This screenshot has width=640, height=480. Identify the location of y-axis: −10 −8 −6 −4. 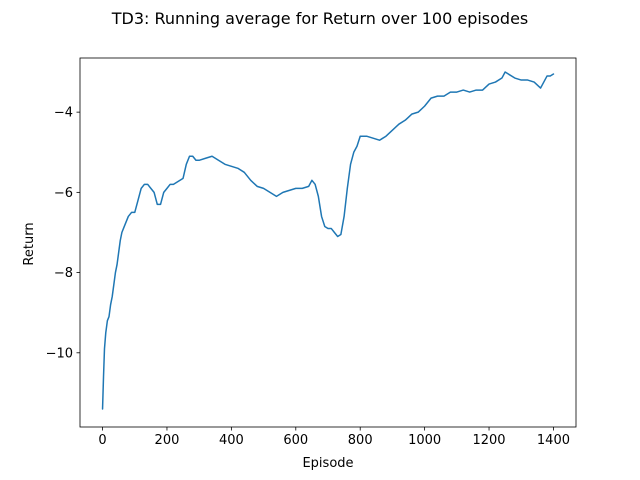
(63, 233).